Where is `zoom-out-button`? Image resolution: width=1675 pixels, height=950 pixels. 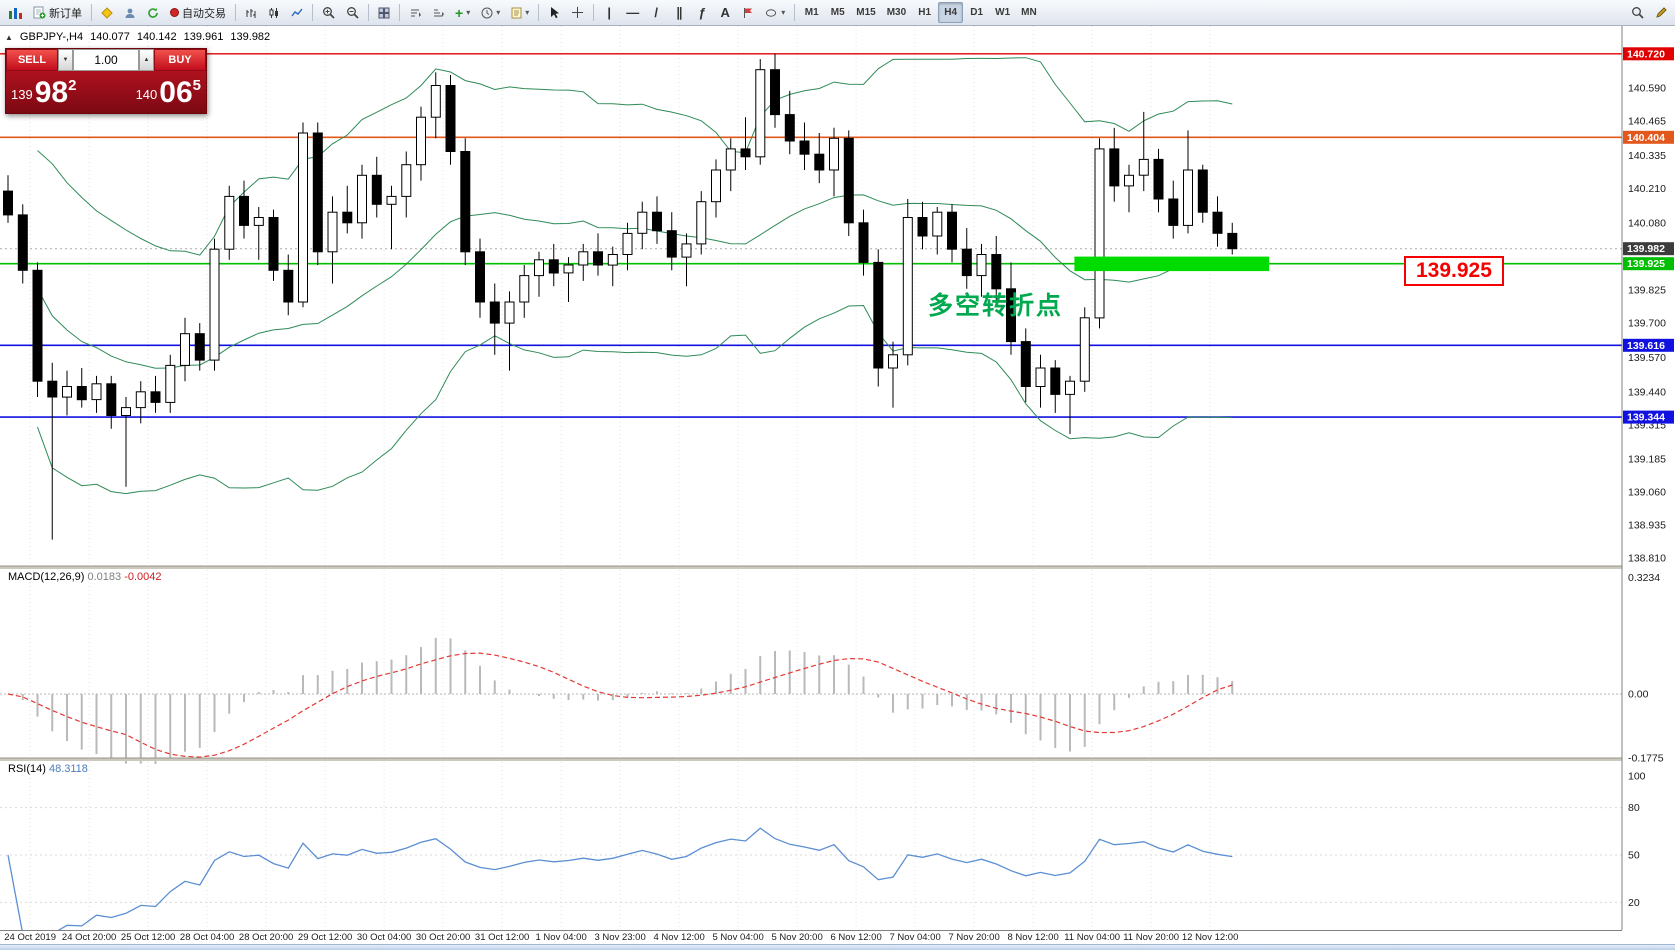
zoom-out-button is located at coordinates (352, 12).